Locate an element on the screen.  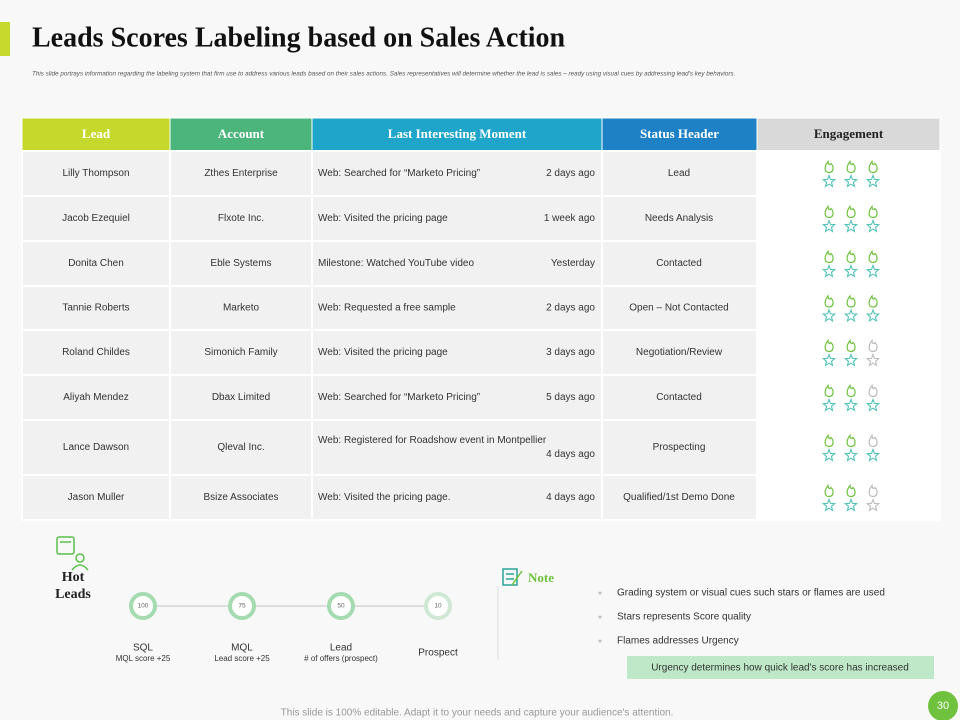
lead-name: Lance Dawson is located at coordinates (96, 447).